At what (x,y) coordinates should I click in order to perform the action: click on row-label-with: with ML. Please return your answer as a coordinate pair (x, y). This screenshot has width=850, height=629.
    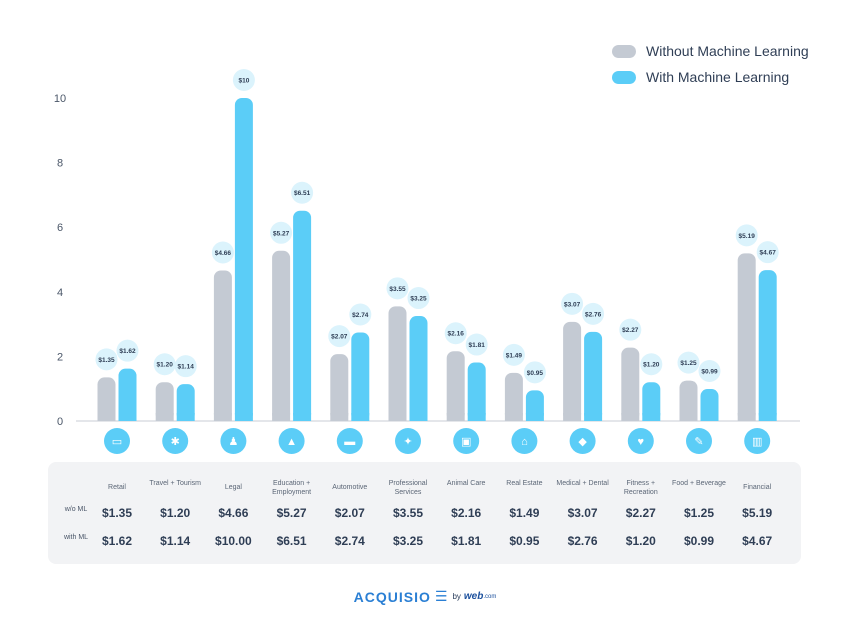
    Looking at the image, I should click on (76, 537).